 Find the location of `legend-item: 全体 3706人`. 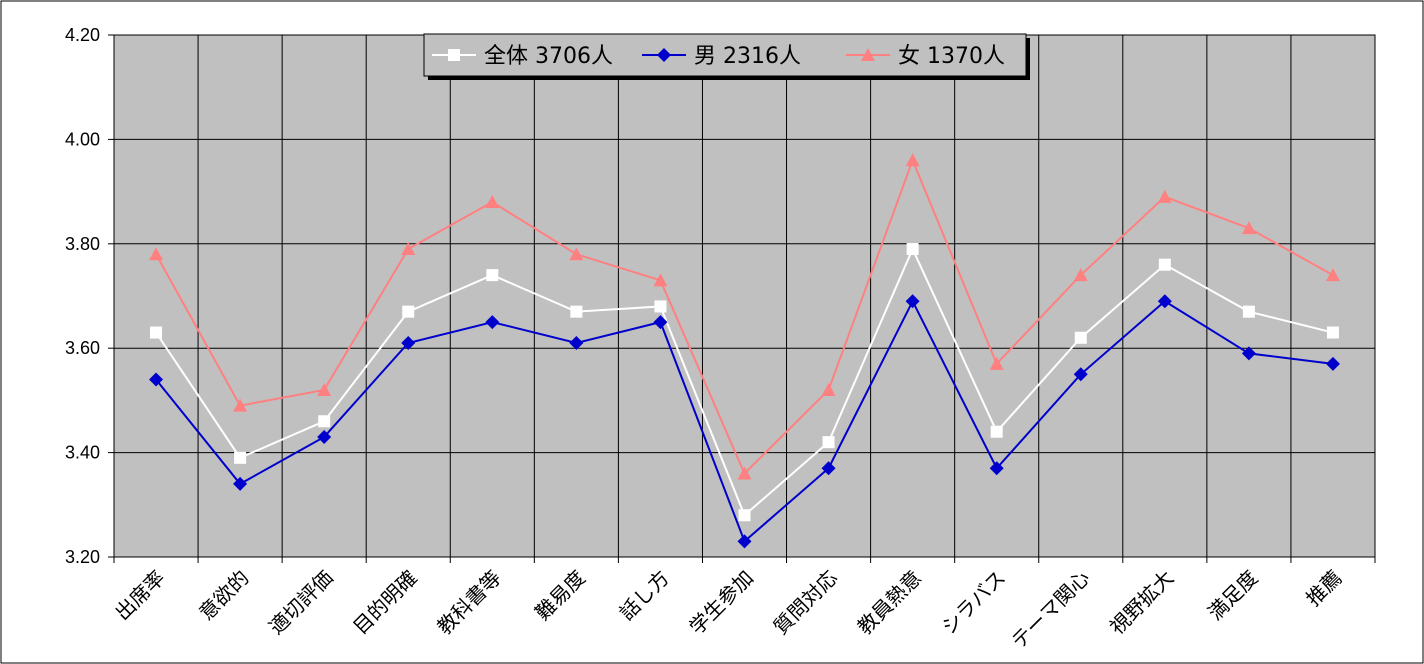

legend-item: 全体 3706人 is located at coordinates (522, 56).